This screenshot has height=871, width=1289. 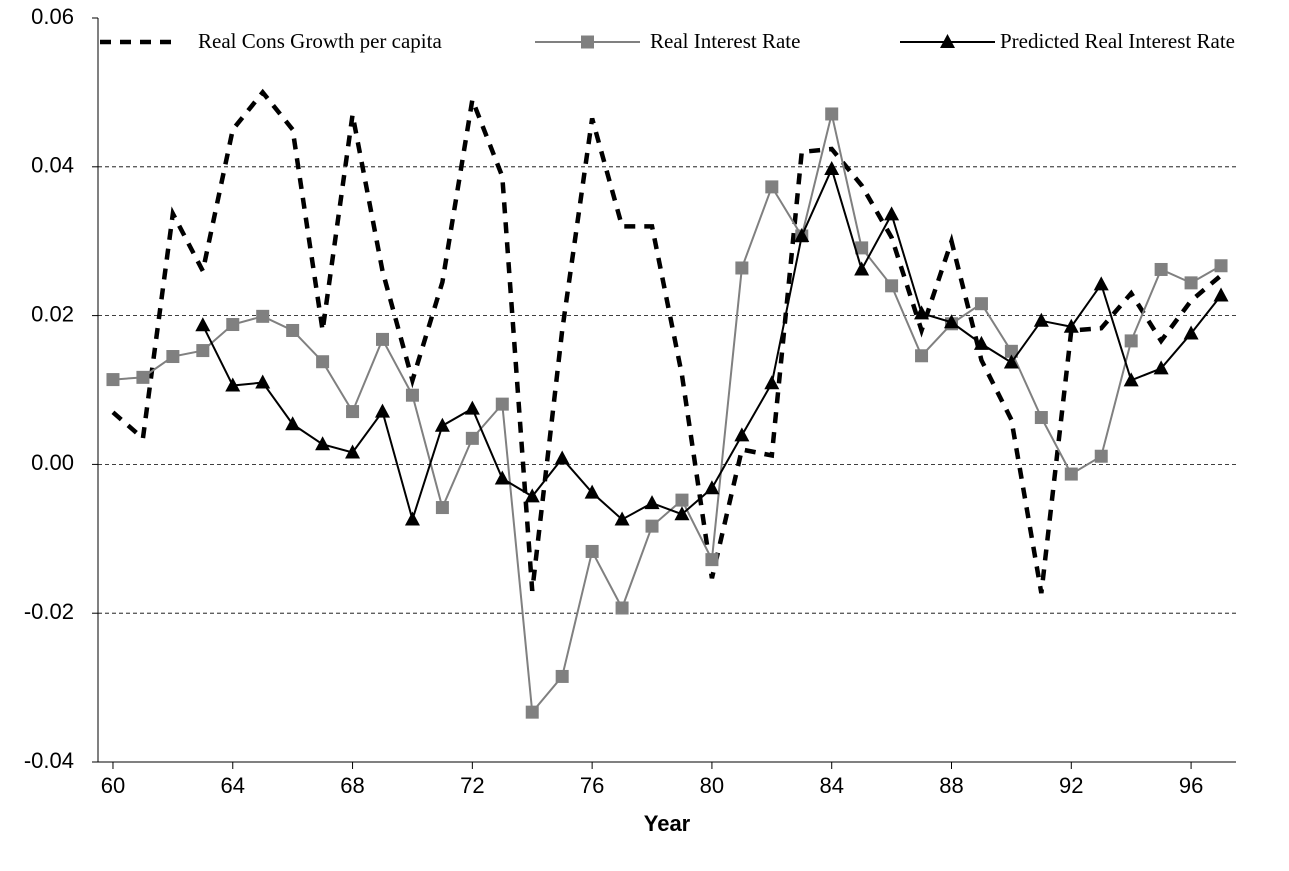 What do you see at coordinates (49, 611) in the screenshot?
I see `y-tick-label: -0.02` at bounding box center [49, 611].